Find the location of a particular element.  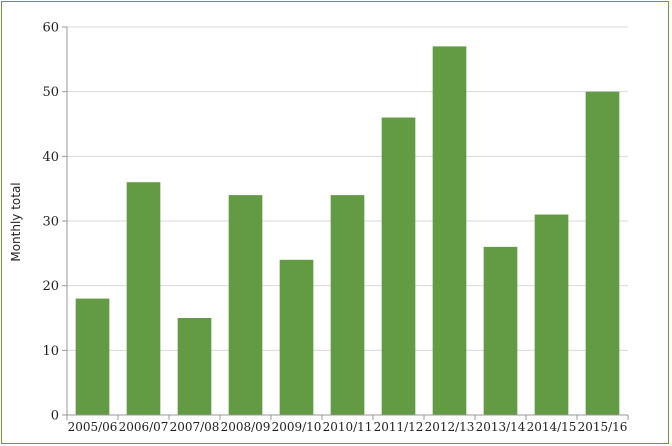

y-tick-label: 10 is located at coordinates (50, 351).